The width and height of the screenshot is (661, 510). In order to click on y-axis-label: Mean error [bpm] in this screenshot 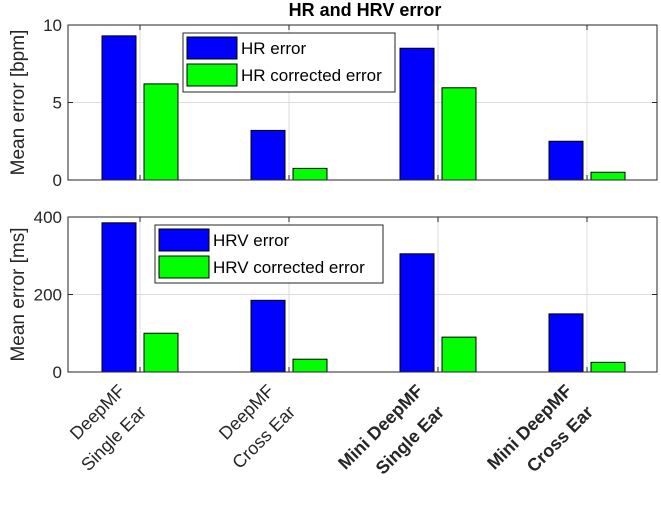, I will do `click(18, 103)`.